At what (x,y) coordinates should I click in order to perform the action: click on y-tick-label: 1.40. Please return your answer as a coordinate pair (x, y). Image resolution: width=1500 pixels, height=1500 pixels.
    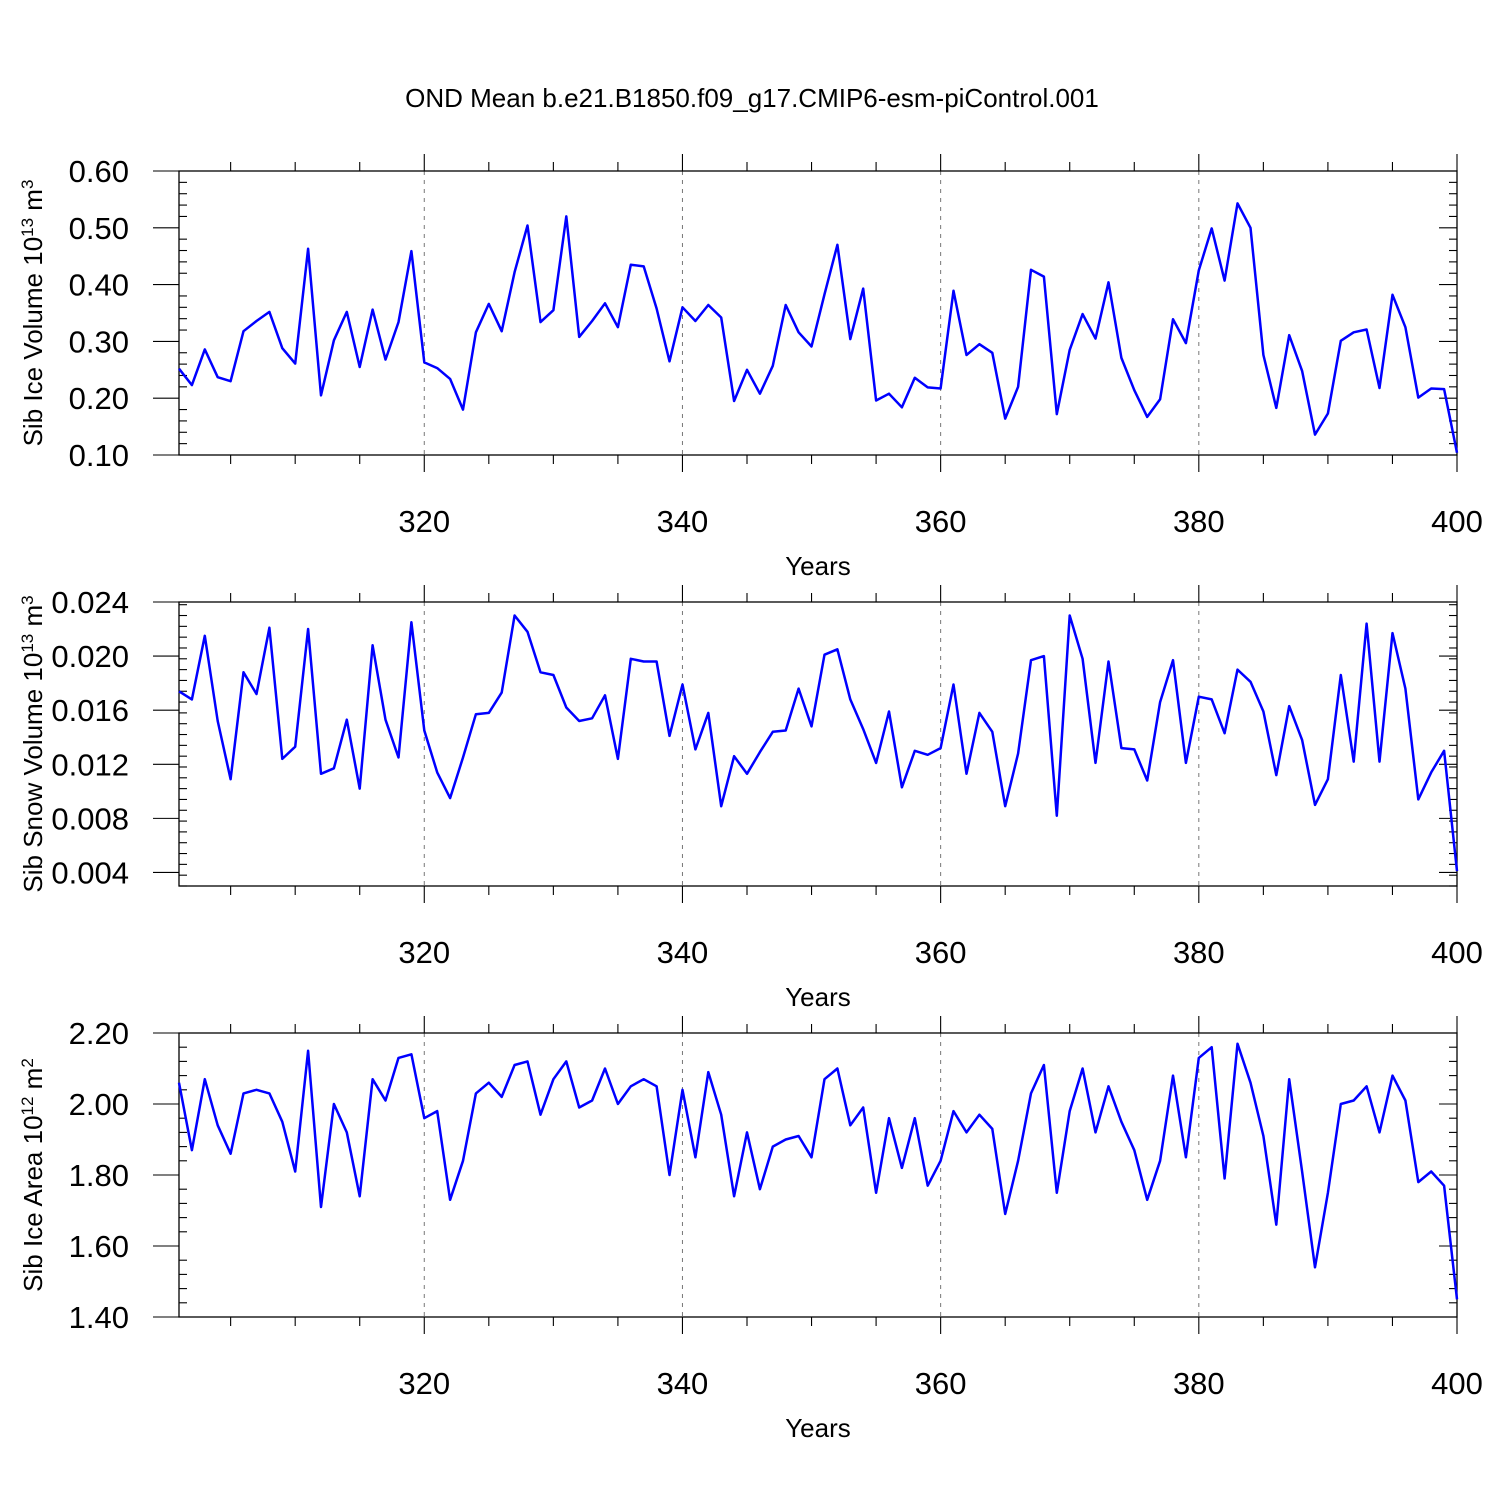
    Looking at the image, I should click on (99, 1317).